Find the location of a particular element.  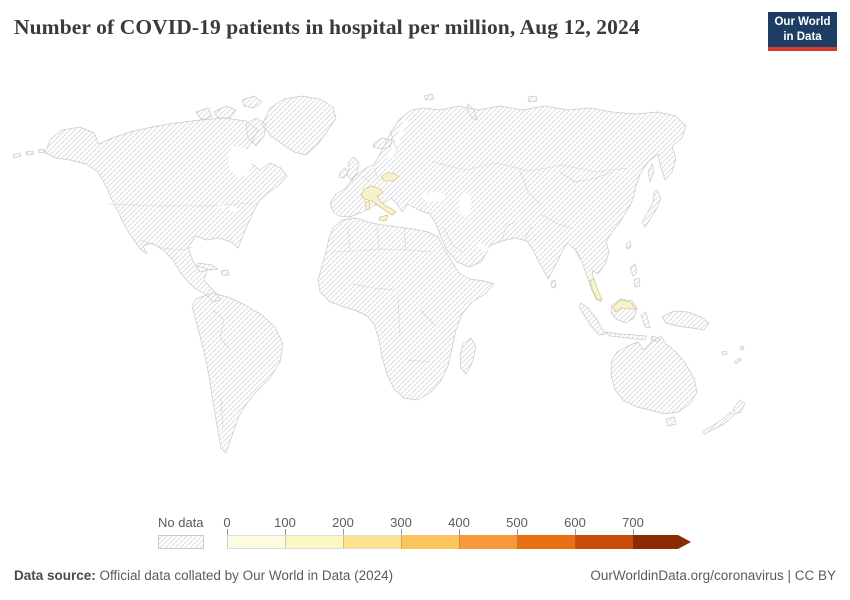

island-victoria is located at coordinates (204, 114).